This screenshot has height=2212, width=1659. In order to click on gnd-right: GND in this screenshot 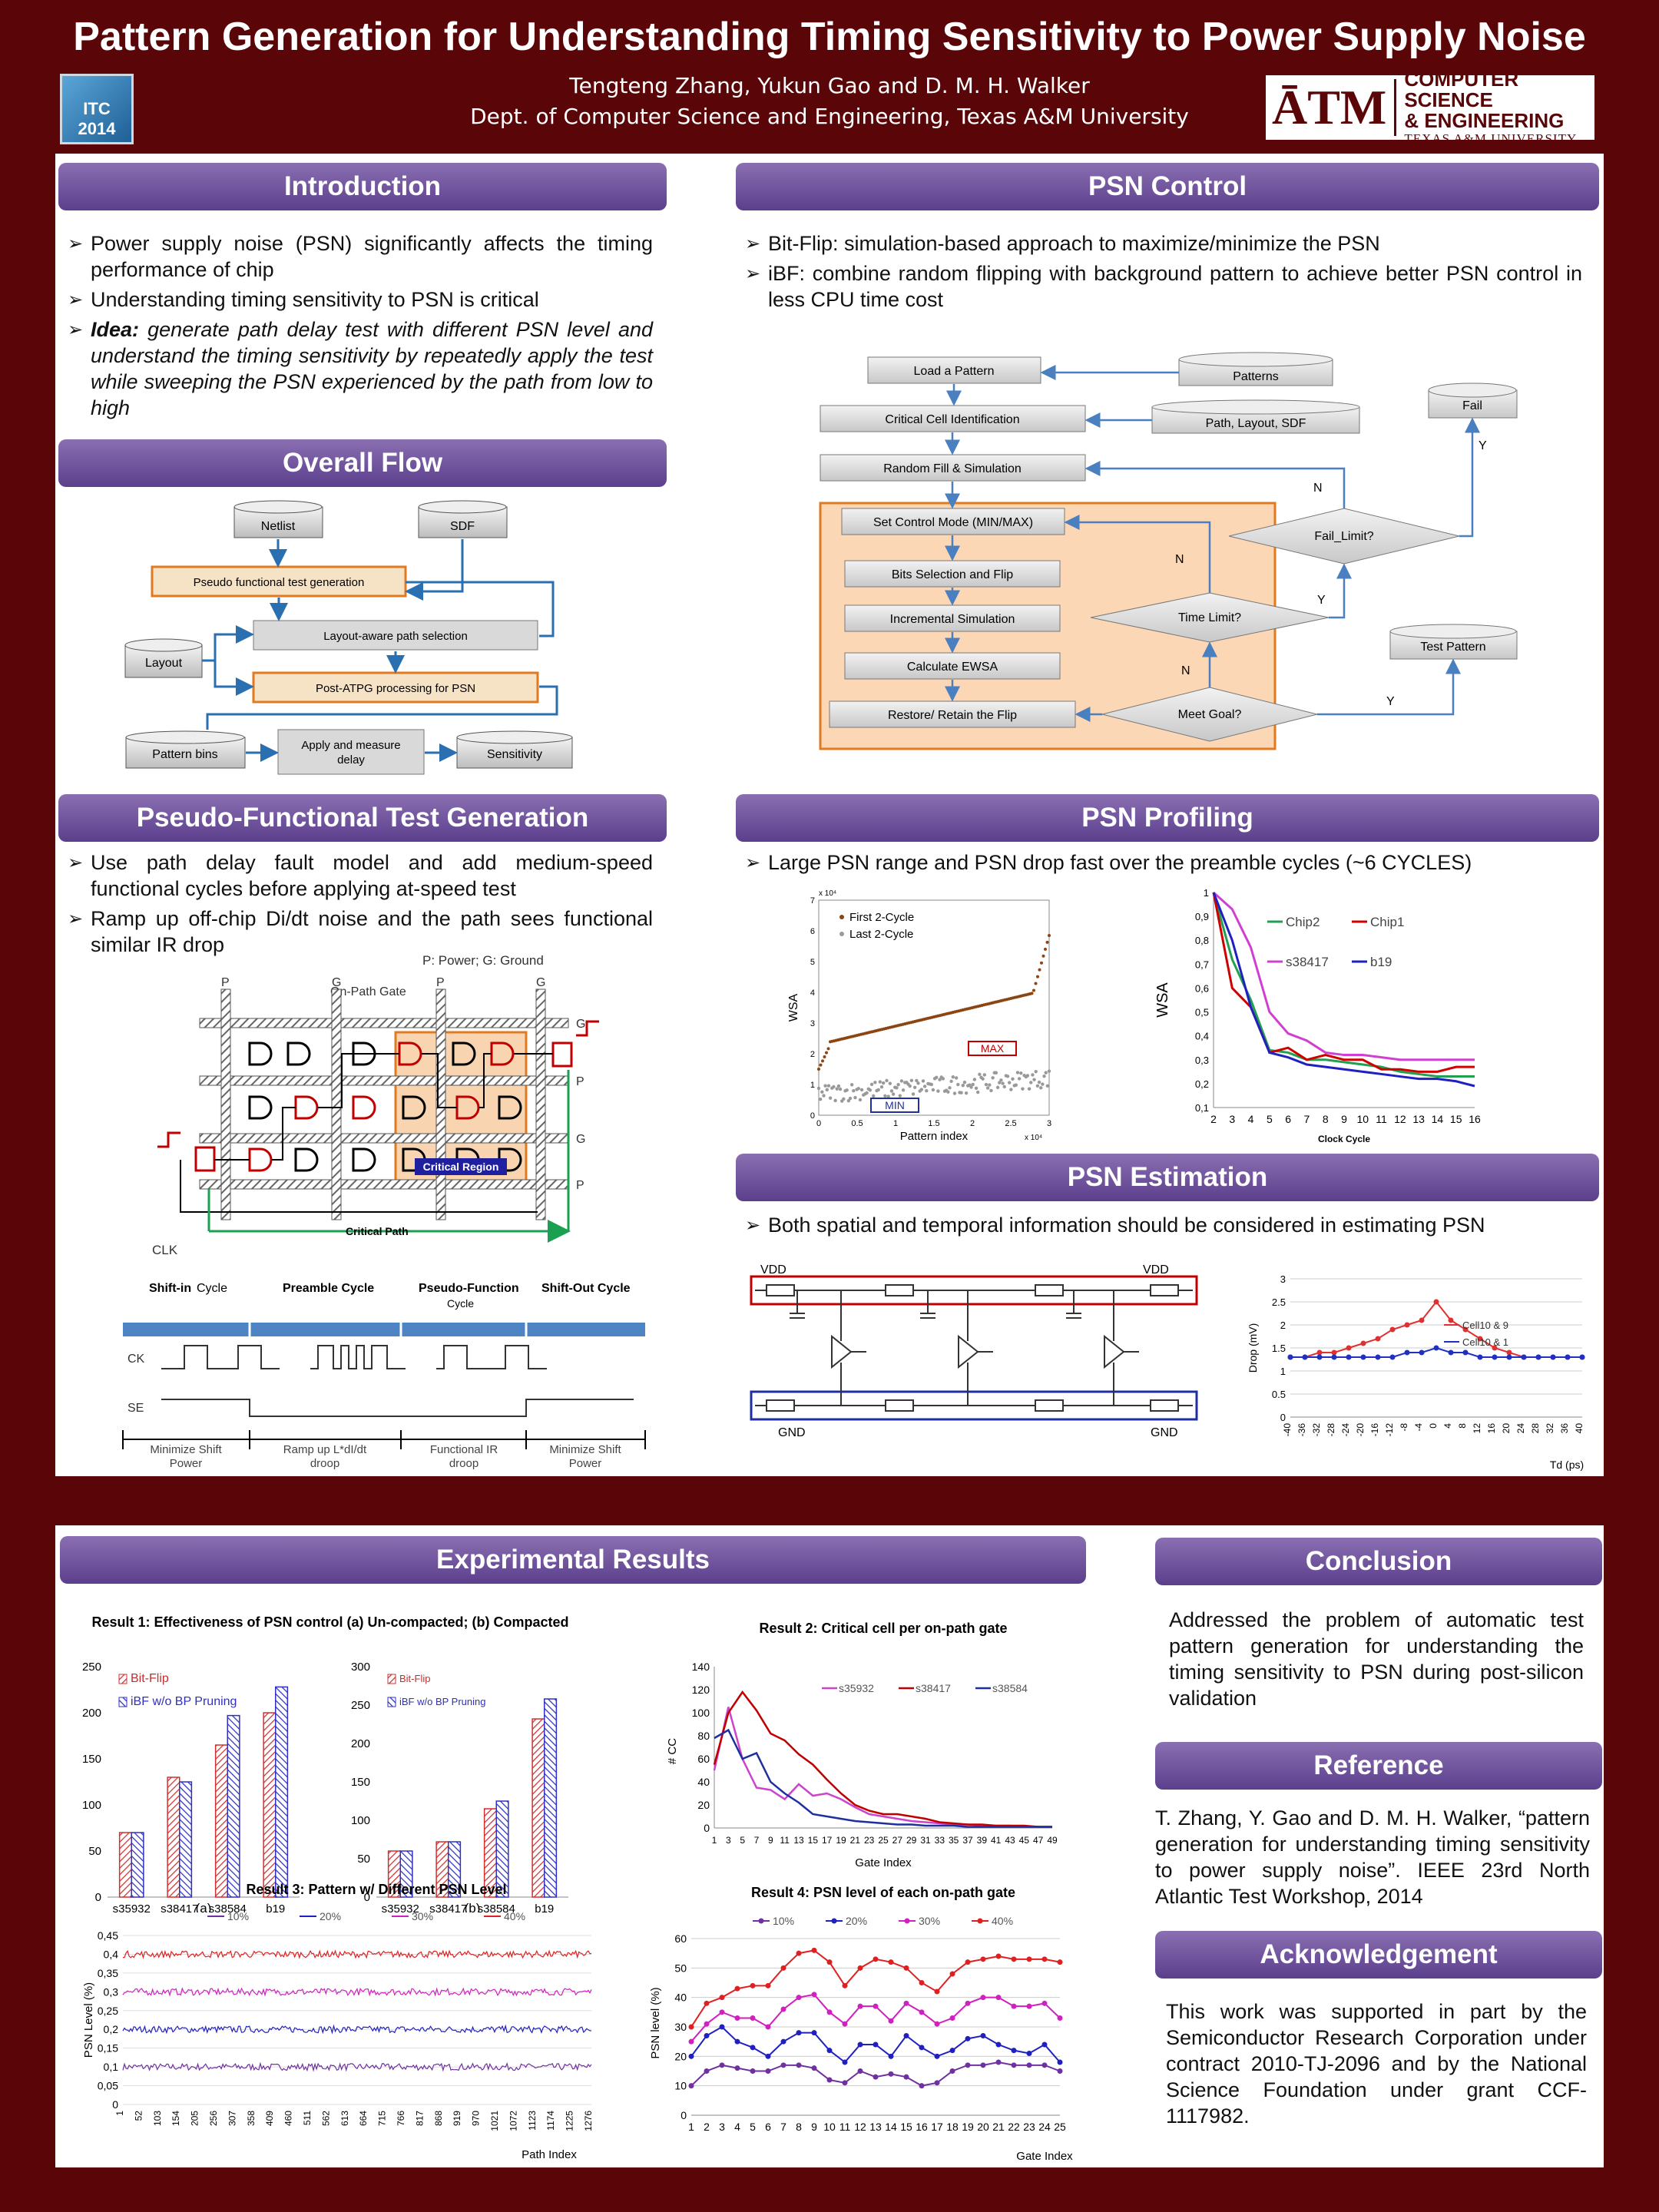, I will do `click(1164, 1433)`.